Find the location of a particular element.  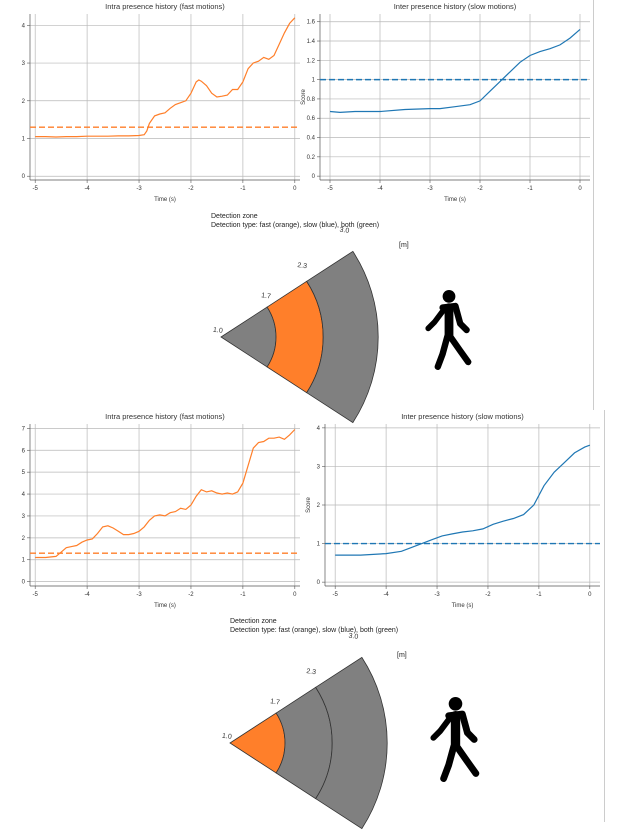

y-tick-label: 1.6 is located at coordinates (311, 23).